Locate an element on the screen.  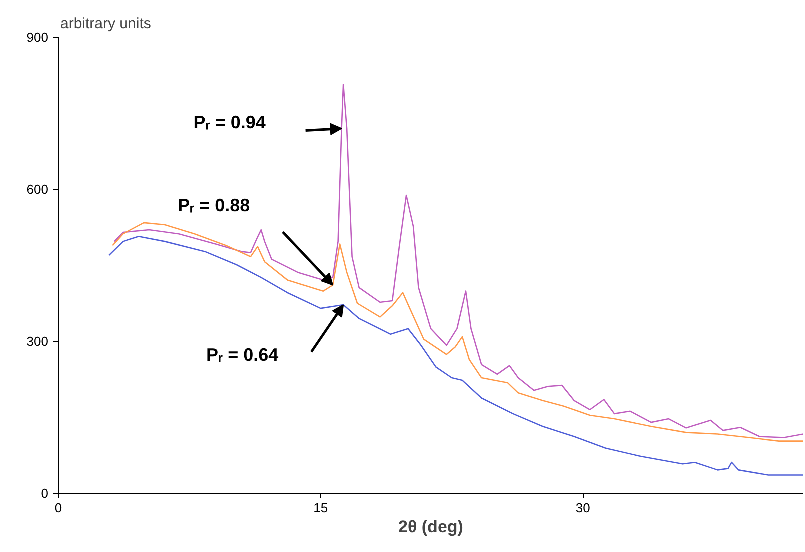
y-axis-title: arbitrary units is located at coordinates (106, 24).